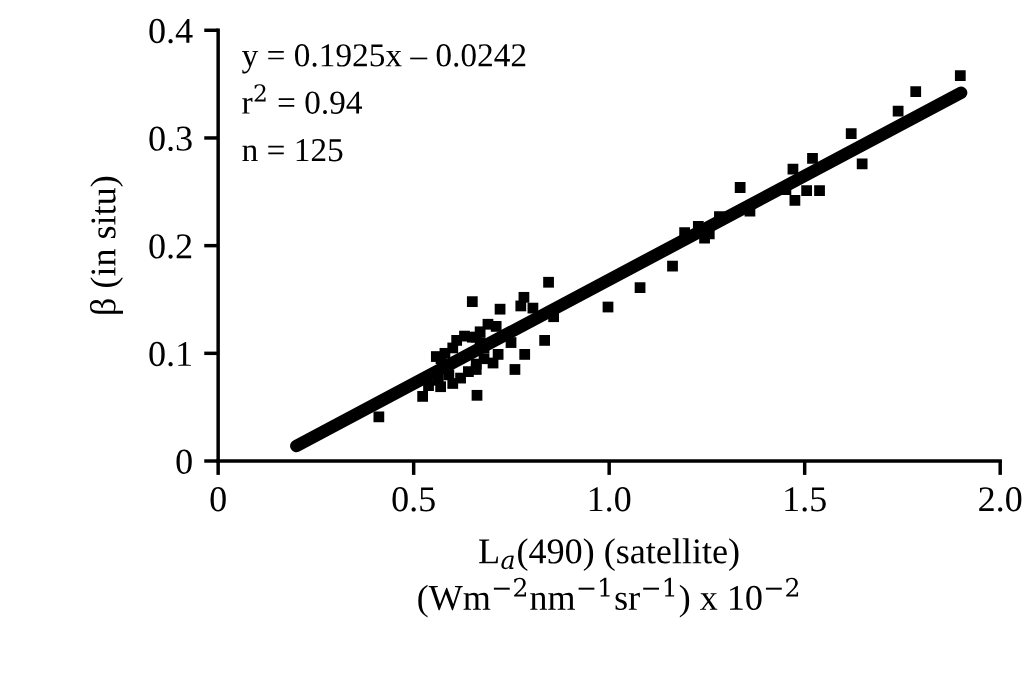  Describe the element at coordinates (805, 499) in the screenshot. I see `x-tick-label: 1.5` at that location.